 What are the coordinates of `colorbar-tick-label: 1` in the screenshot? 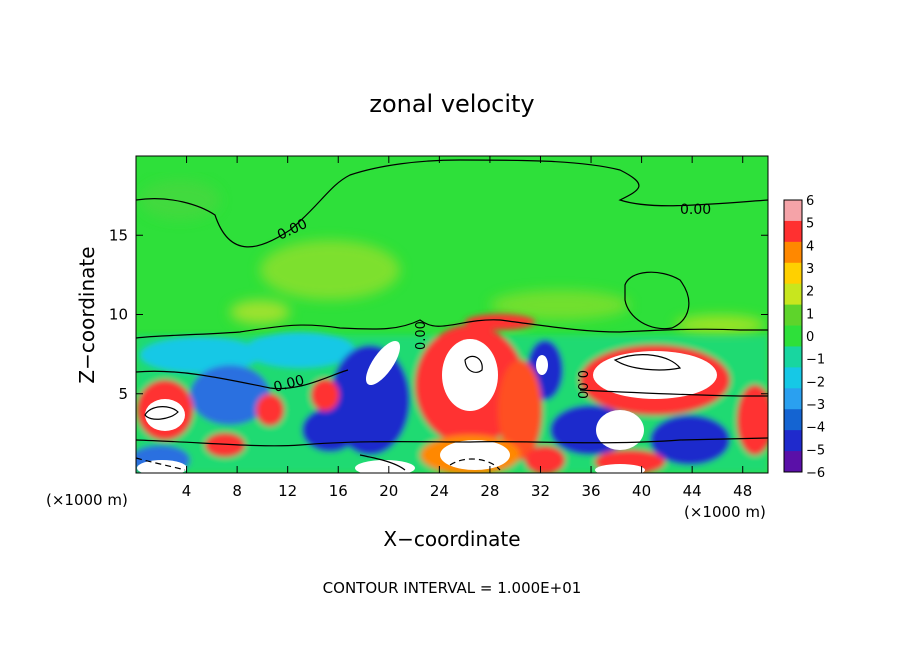 It's located at (810, 314).